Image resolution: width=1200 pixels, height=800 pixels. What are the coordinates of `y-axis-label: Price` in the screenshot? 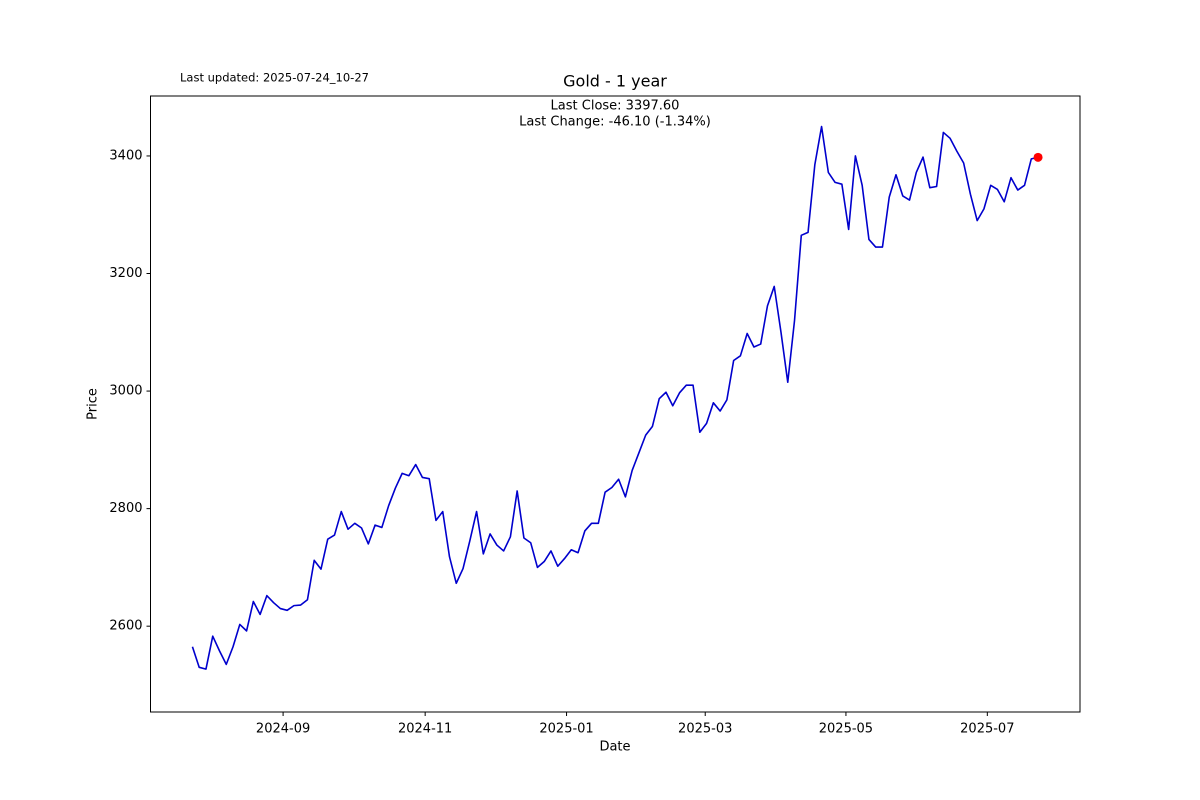 It's located at (93, 404).